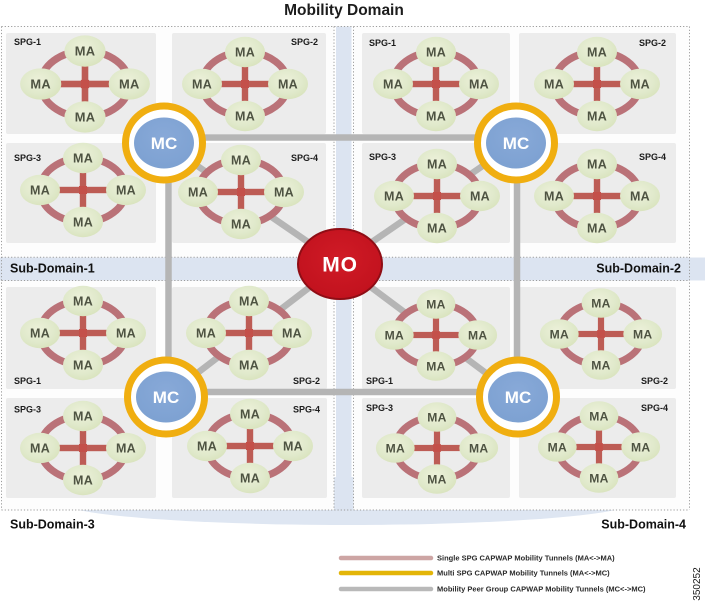 The image size is (705, 603). Describe the element at coordinates (697, 584) in the screenshot. I see `svg-text: 350252` at that location.